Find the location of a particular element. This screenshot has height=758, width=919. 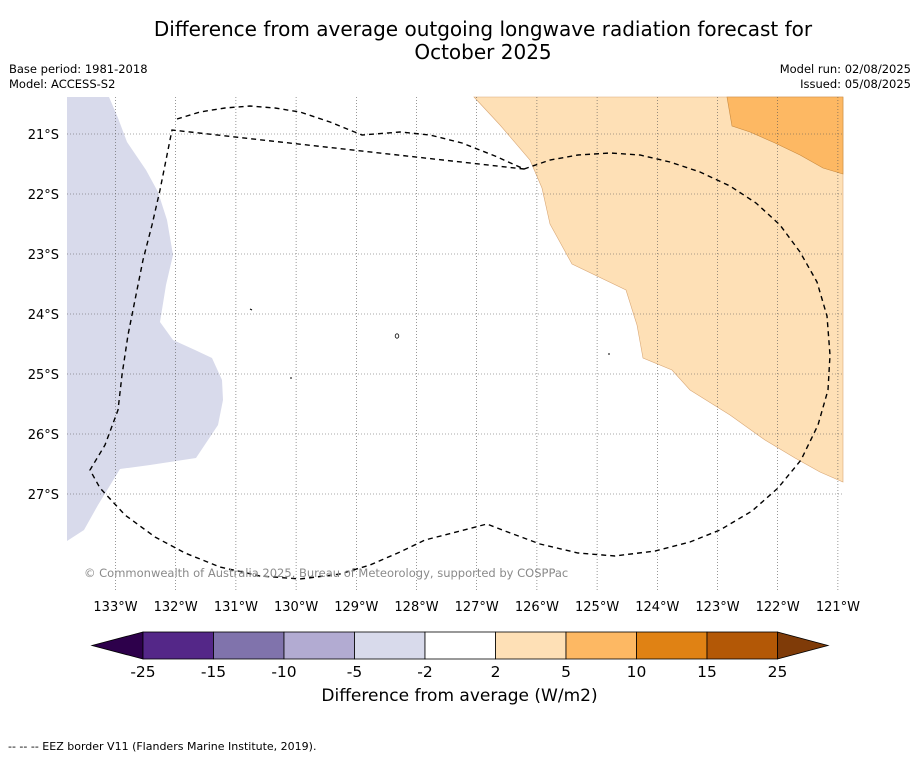

meta-left: Base period: 1981-2018 Model: ACCESS-S2 is located at coordinates (78, 77).